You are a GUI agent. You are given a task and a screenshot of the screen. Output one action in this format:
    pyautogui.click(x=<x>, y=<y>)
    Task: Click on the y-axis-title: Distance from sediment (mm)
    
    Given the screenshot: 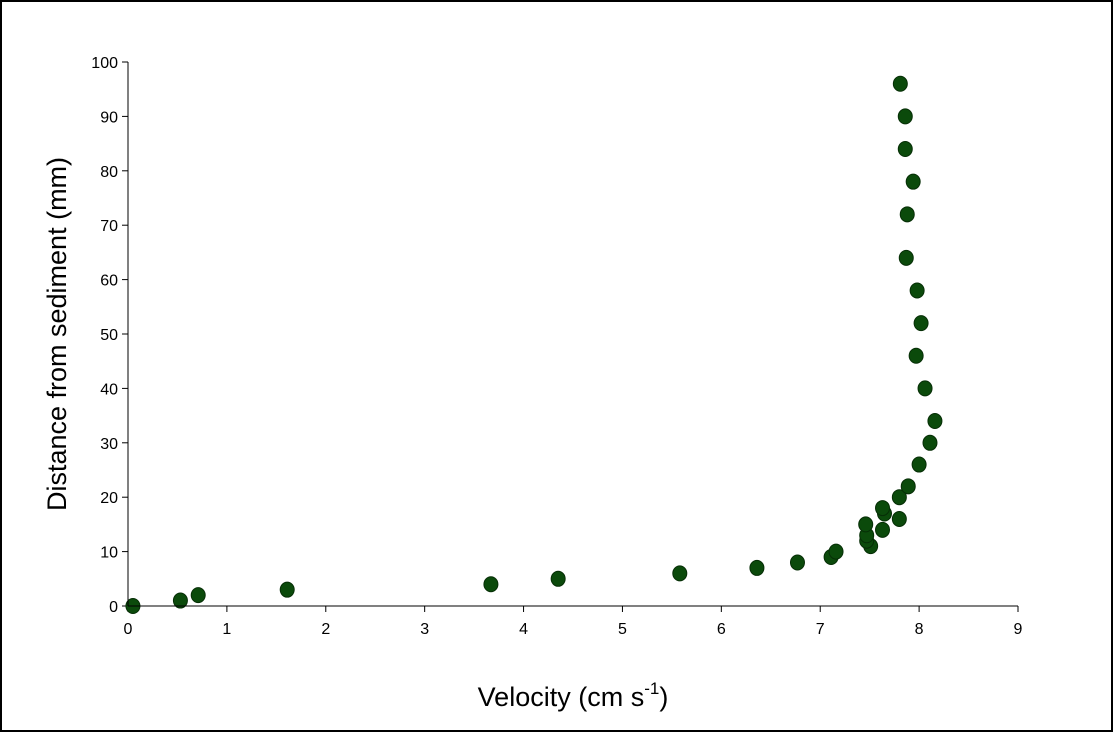 What is the action you would take?
    pyautogui.click(x=57, y=334)
    